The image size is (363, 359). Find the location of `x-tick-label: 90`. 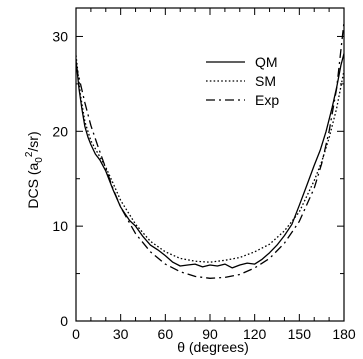

x-tick-label: 90 is located at coordinates (210, 334).